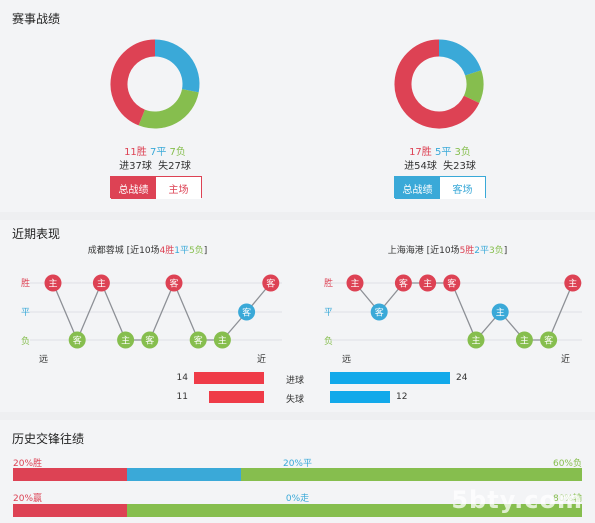  I want to click on right-losses: 3负, so click(462, 152).